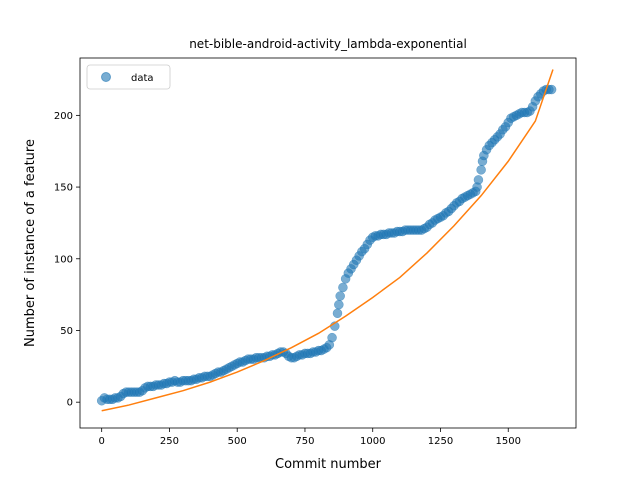 The width and height of the screenshot is (640, 480). I want to click on y-axis: 0 50 100 150 200, so click(67, 260).